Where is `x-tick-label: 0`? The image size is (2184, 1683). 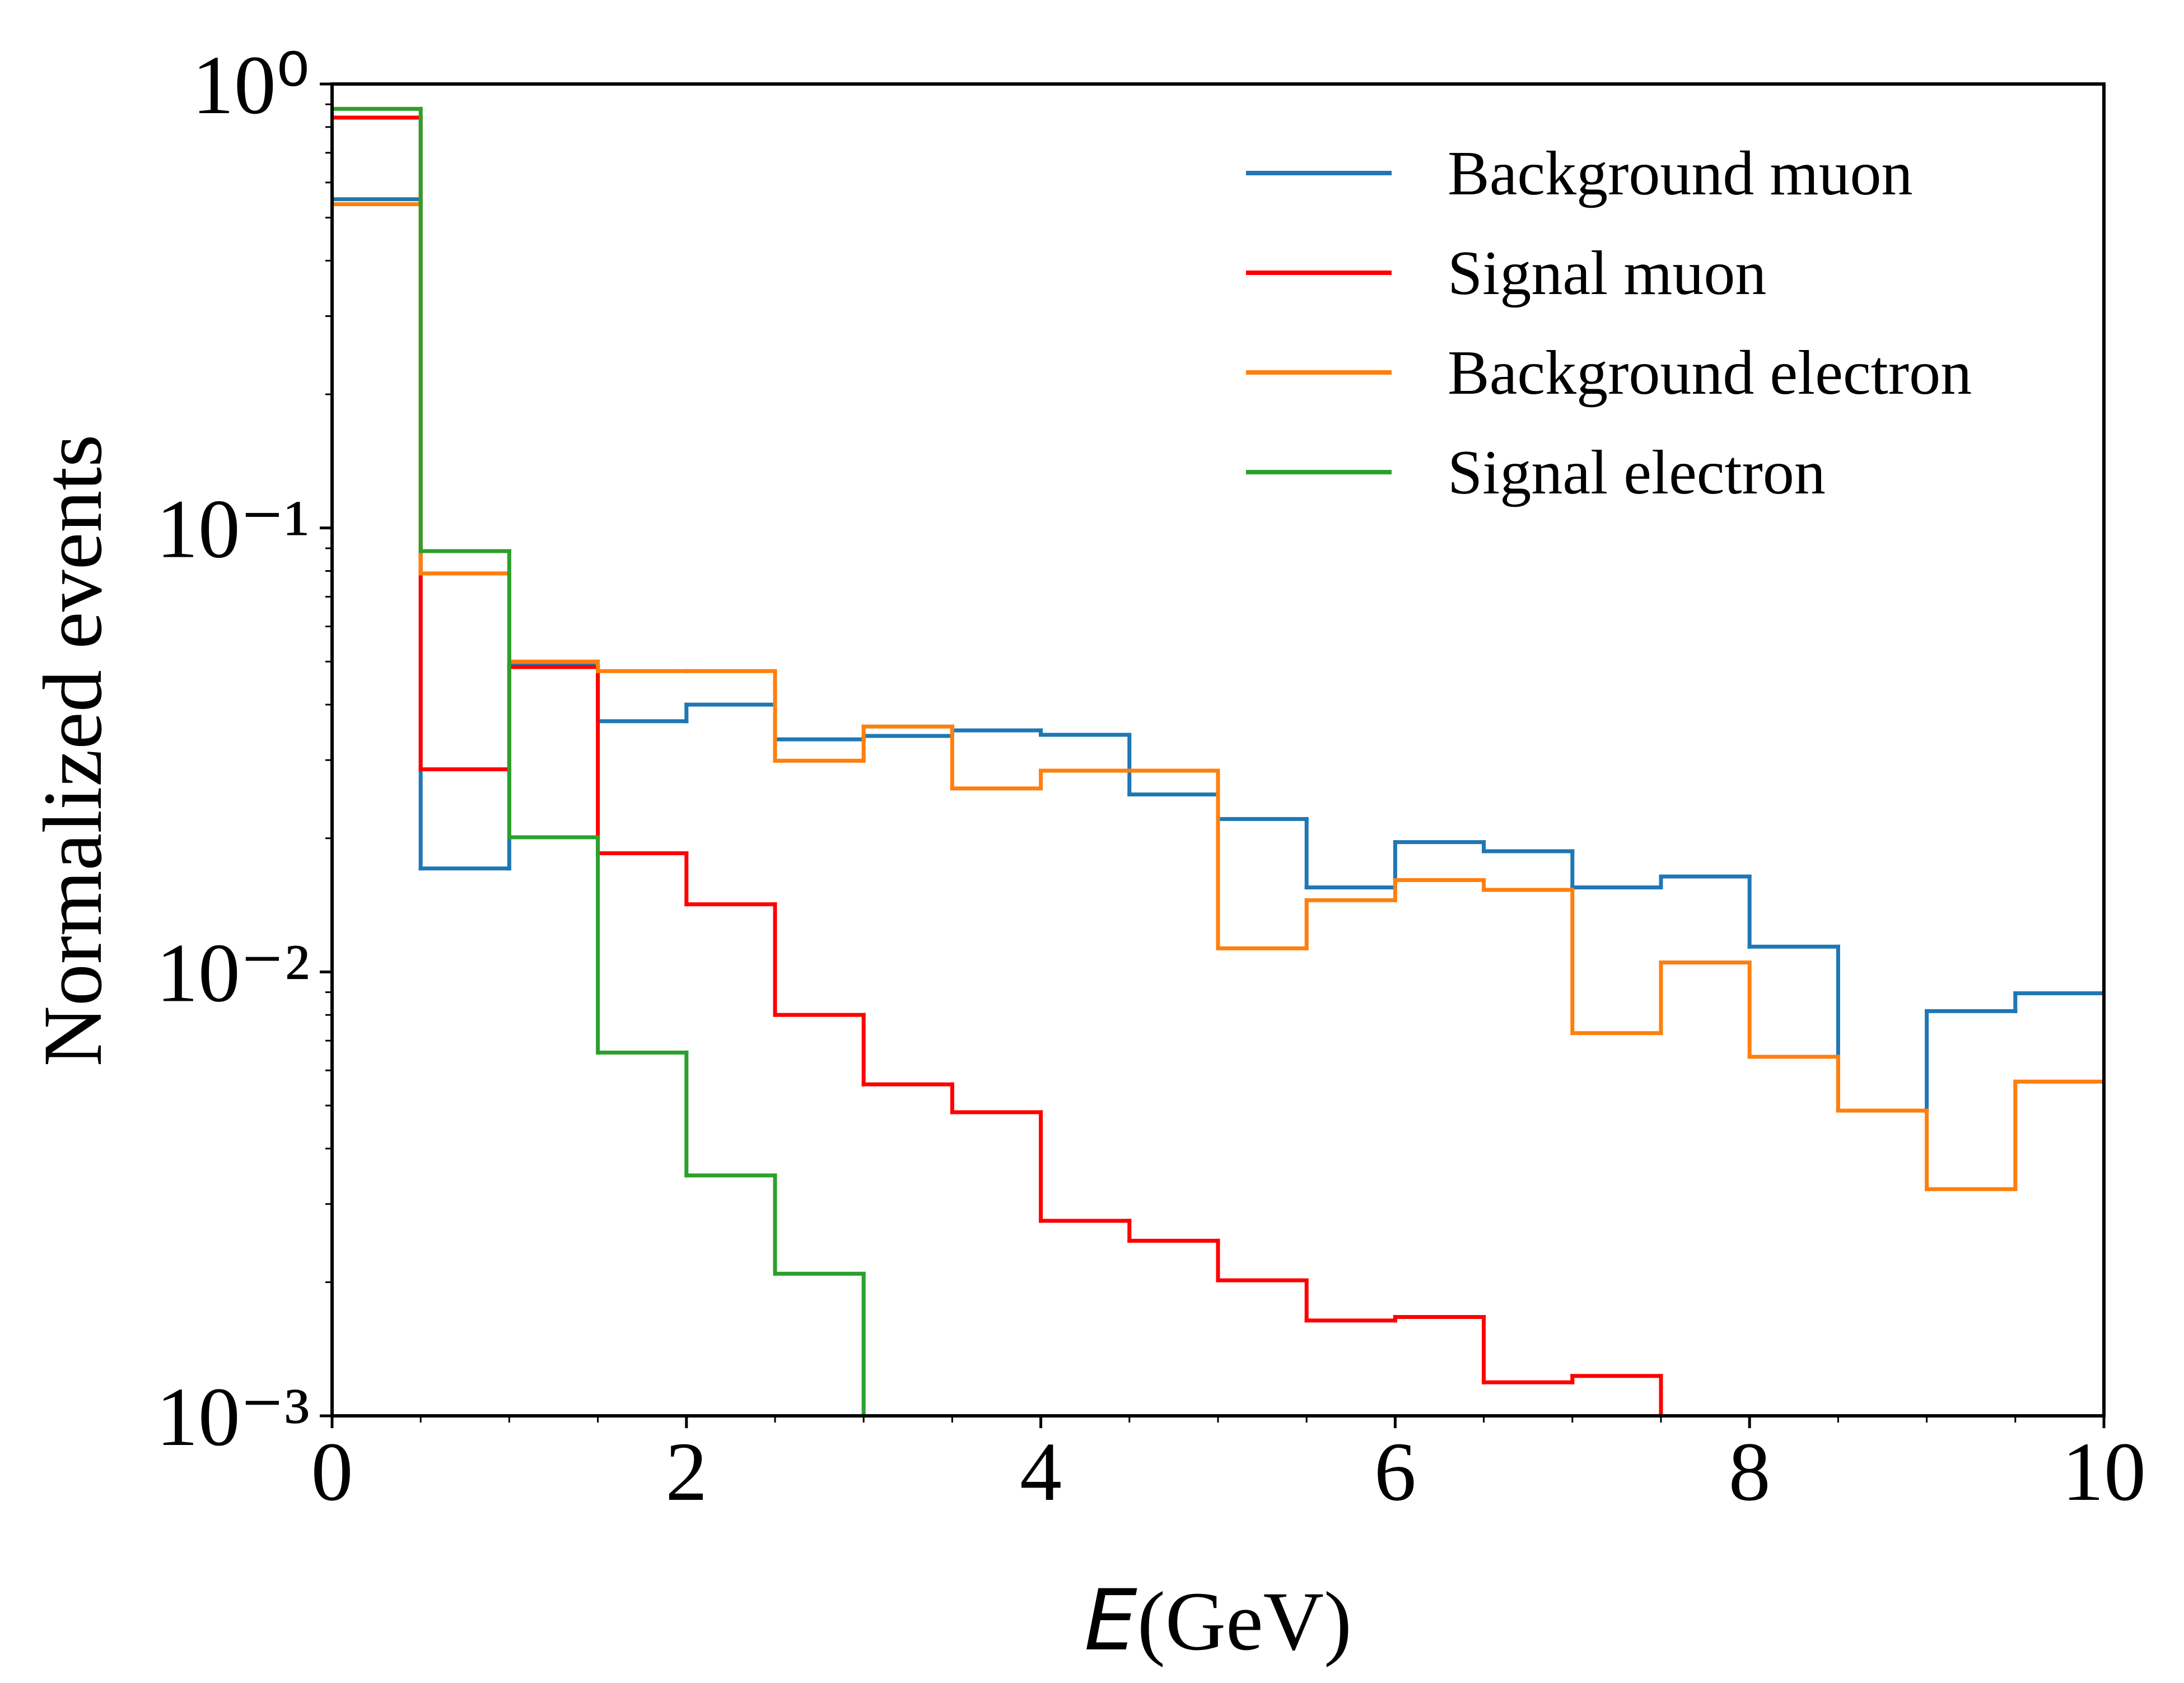
x-tick-label: 0 is located at coordinates (332, 1471).